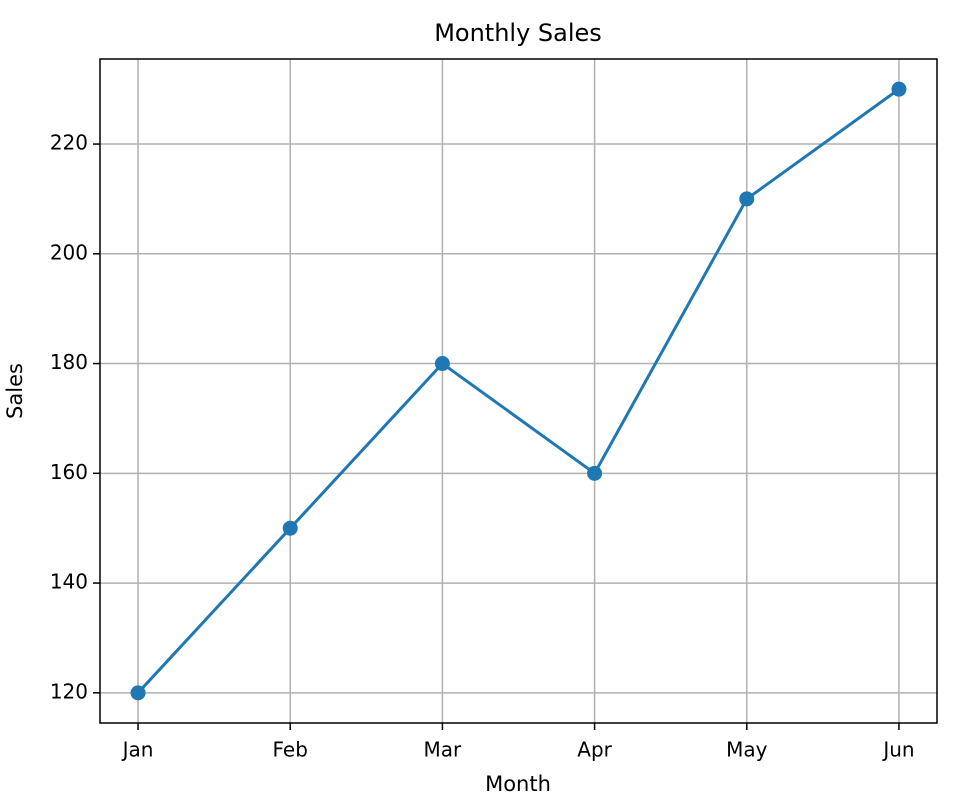 The width and height of the screenshot is (958, 800). I want to click on x-tick-label: Apr, so click(594, 750).